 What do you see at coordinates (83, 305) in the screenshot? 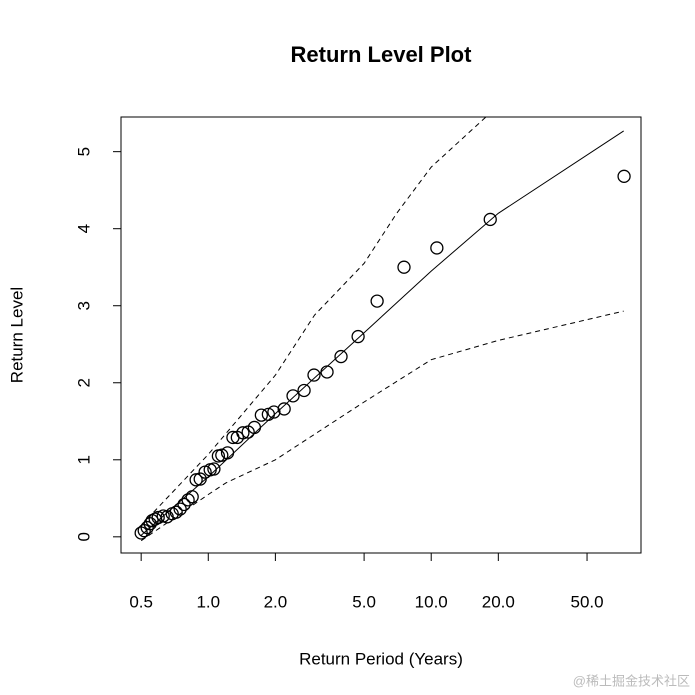
I see `y-tick-label: 3` at bounding box center [83, 305].